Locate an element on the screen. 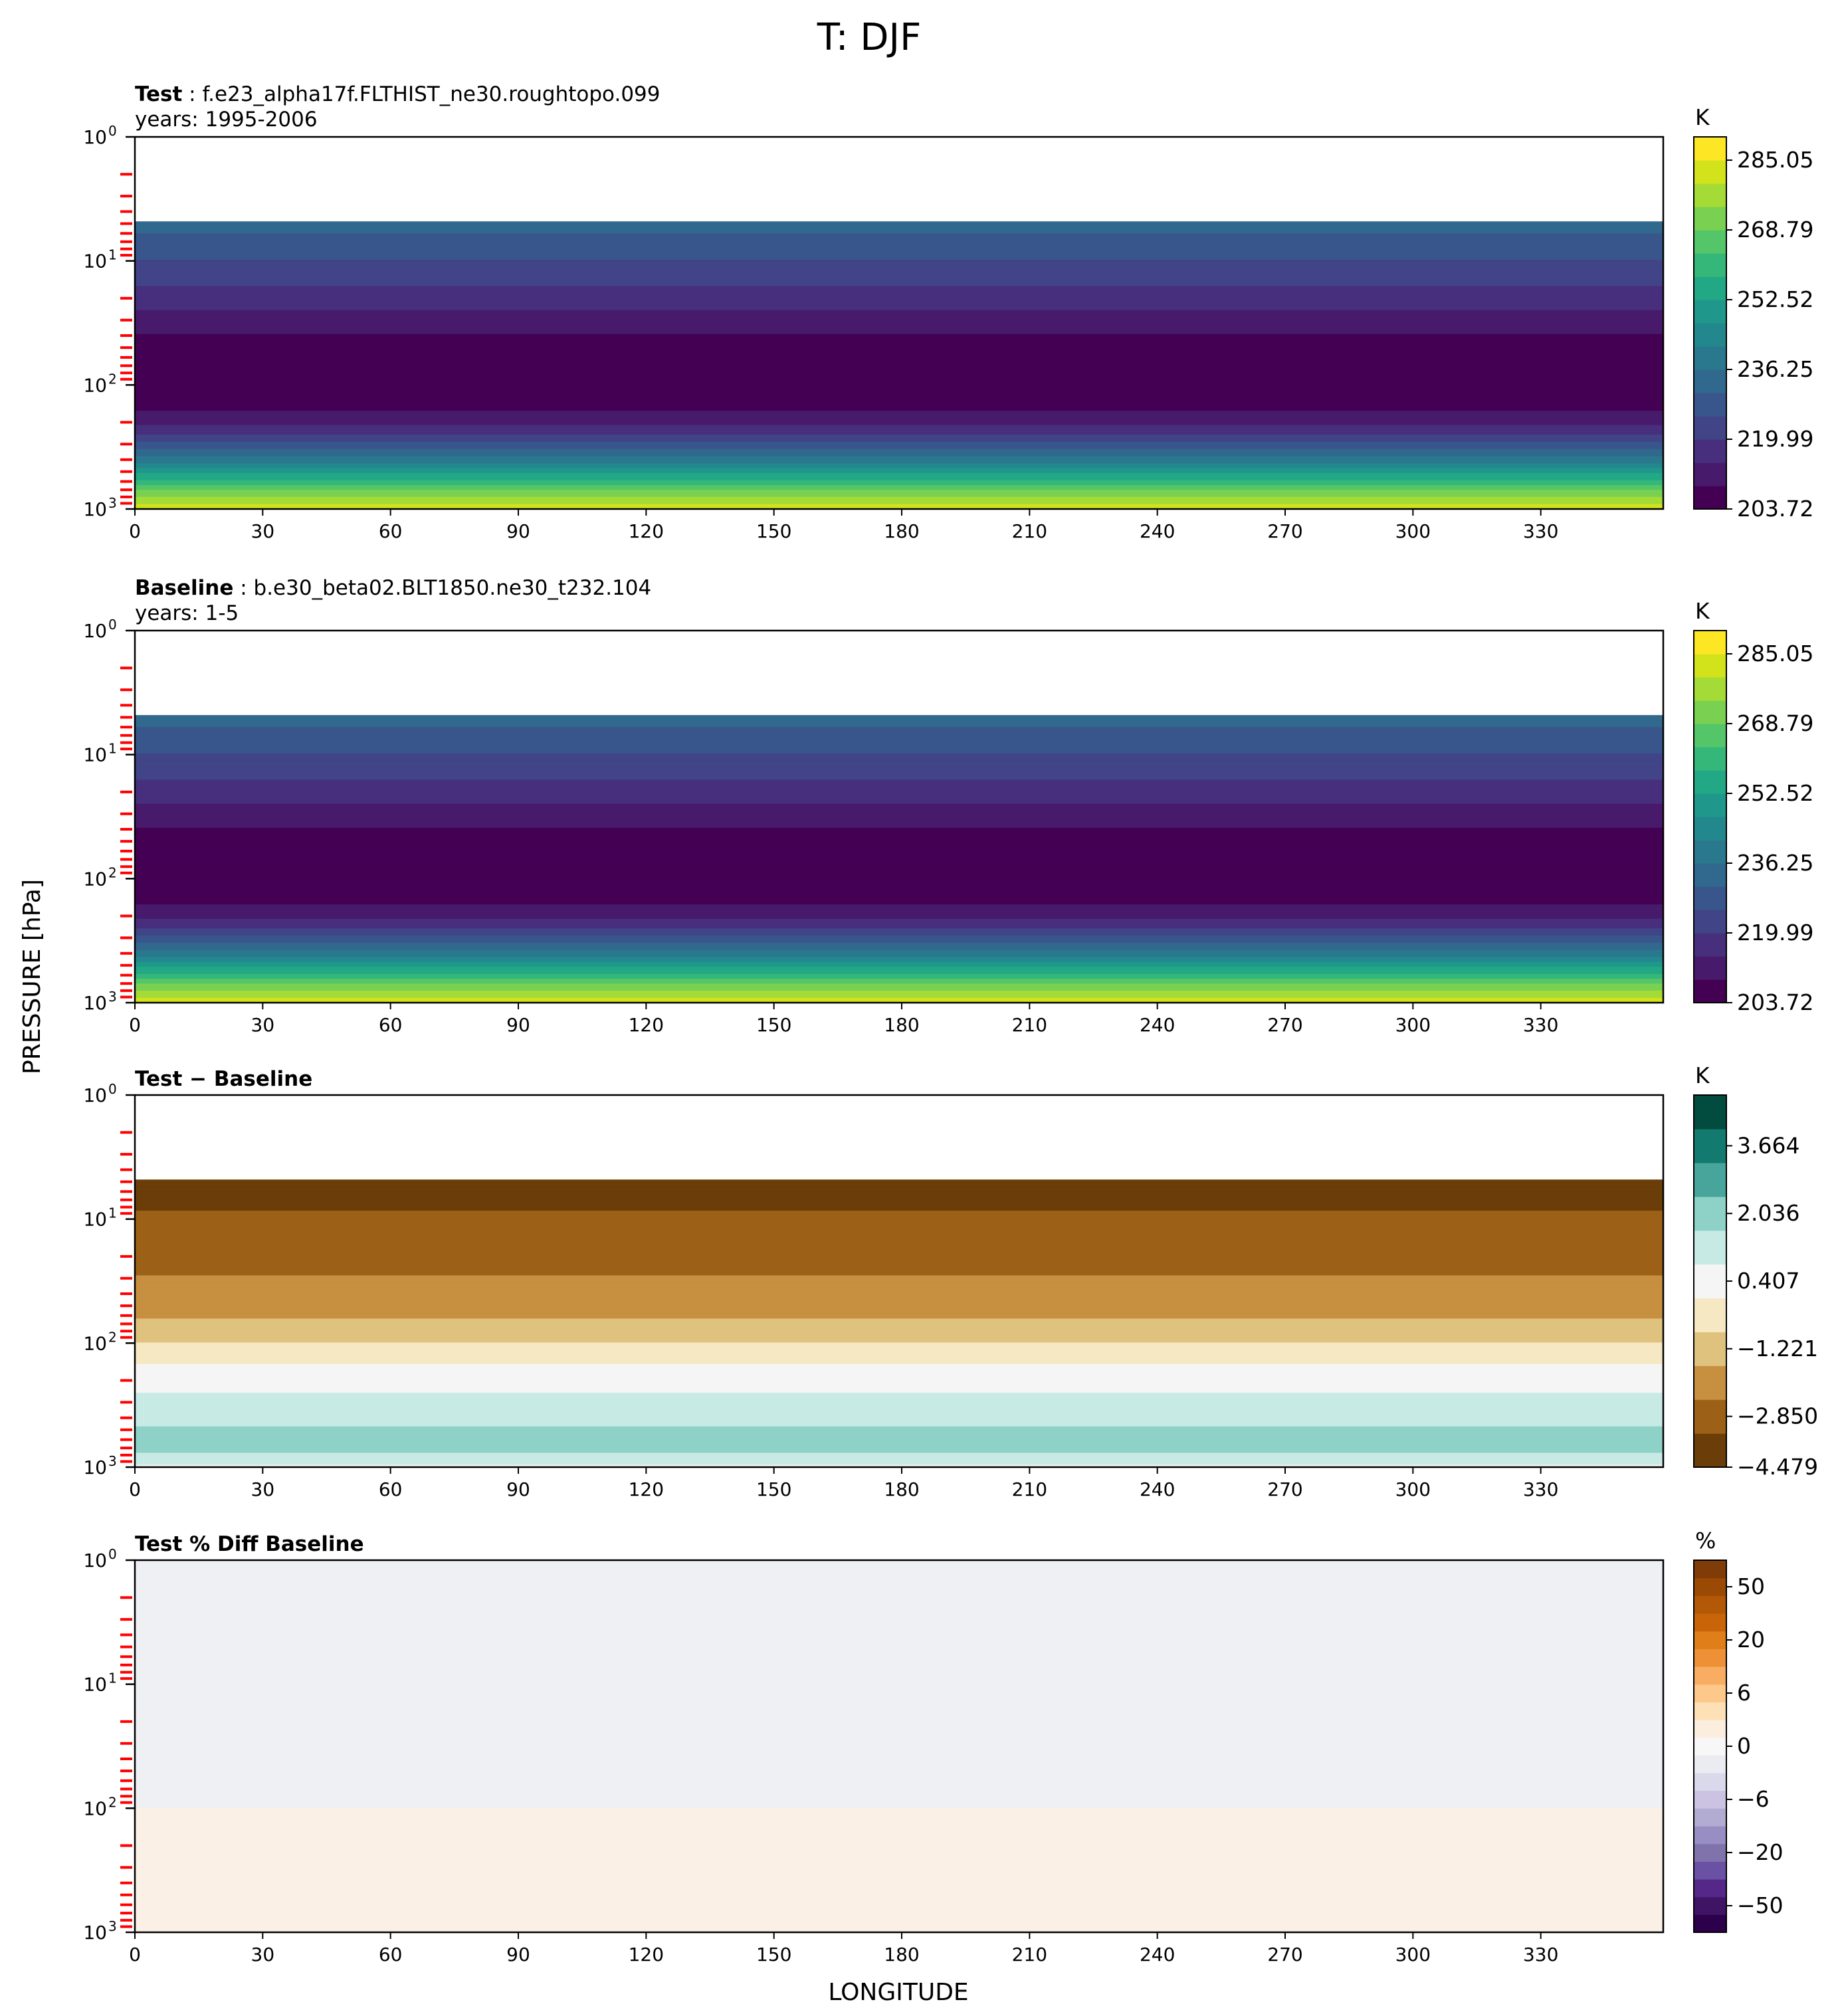  x-tick-label: 300 is located at coordinates (1413, 1025).